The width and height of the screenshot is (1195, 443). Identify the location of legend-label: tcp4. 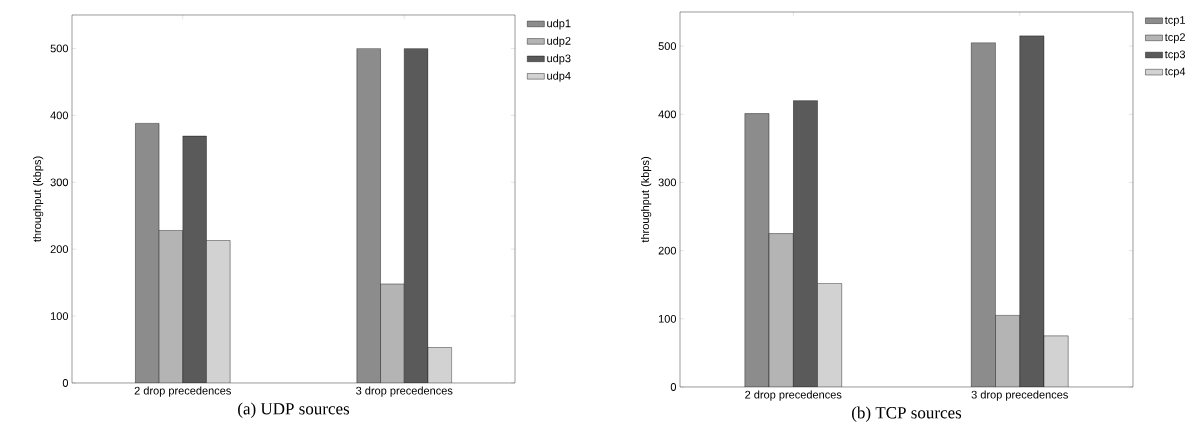
(1175, 72).